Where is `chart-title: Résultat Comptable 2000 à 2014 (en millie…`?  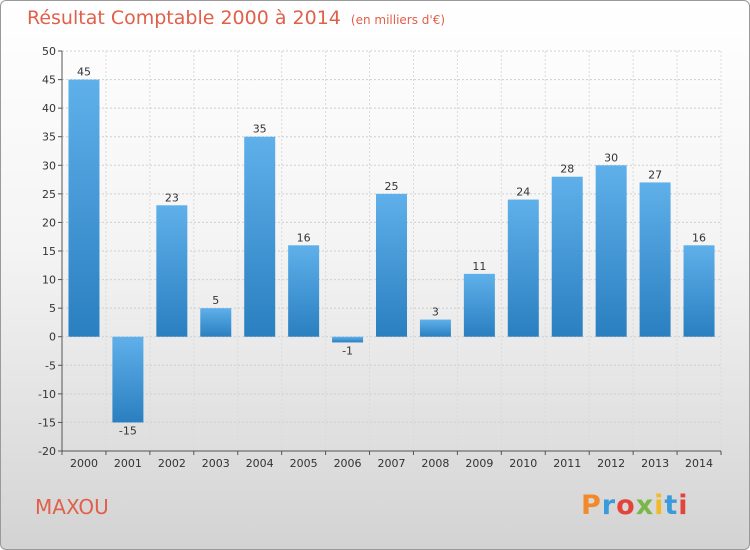
chart-title: Résultat Comptable 2000 à 2014 (en millie… is located at coordinates (236, 18).